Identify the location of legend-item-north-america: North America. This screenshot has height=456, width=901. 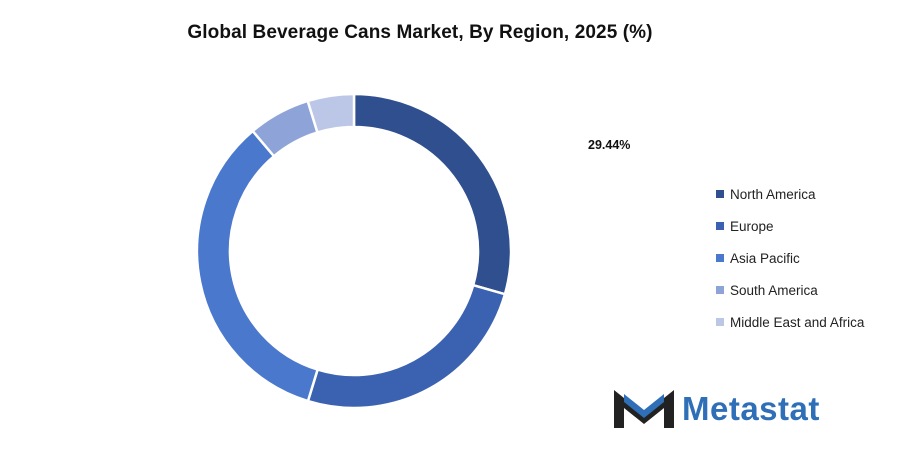
(790, 194).